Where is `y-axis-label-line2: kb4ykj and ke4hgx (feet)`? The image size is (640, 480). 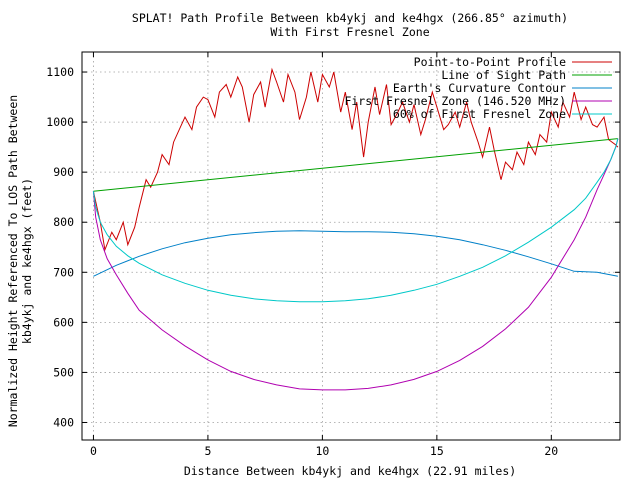
y-axis-label-line2: kb4ykj and ke4hgx (feet) is located at coordinates (27, 261).